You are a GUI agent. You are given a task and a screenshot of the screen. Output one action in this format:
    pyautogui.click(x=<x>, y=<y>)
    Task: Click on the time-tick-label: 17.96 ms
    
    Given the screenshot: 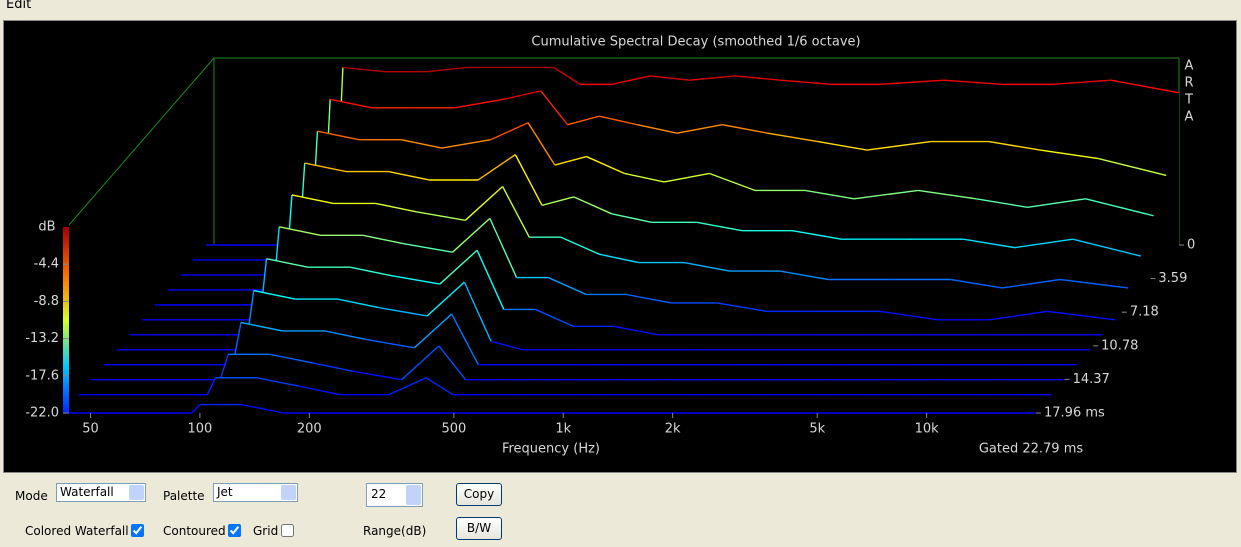 What is the action you would take?
    pyautogui.click(x=1074, y=413)
    